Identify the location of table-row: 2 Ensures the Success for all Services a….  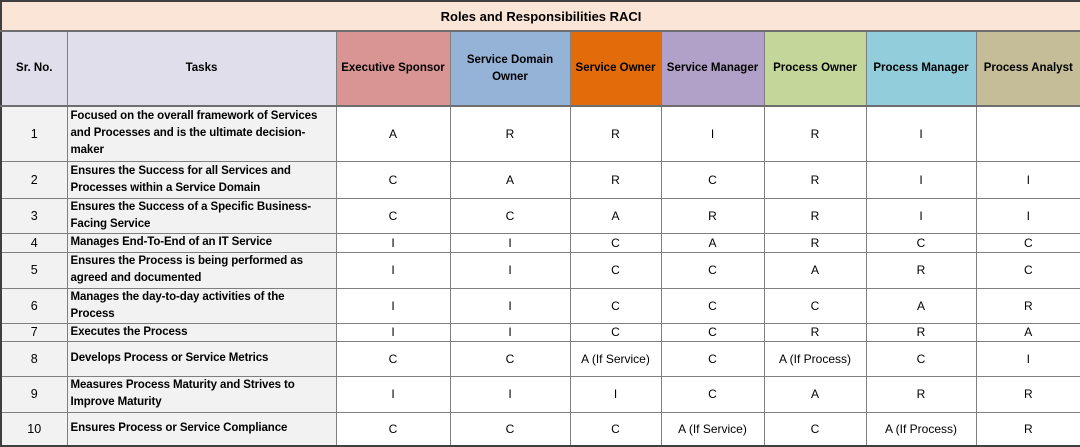
(540, 179).